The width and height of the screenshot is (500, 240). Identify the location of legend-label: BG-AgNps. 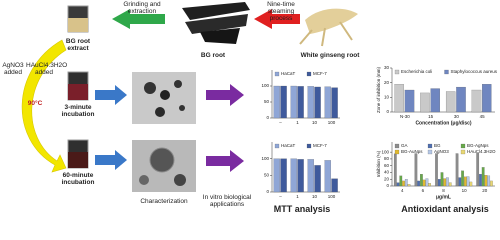
(478, 145).